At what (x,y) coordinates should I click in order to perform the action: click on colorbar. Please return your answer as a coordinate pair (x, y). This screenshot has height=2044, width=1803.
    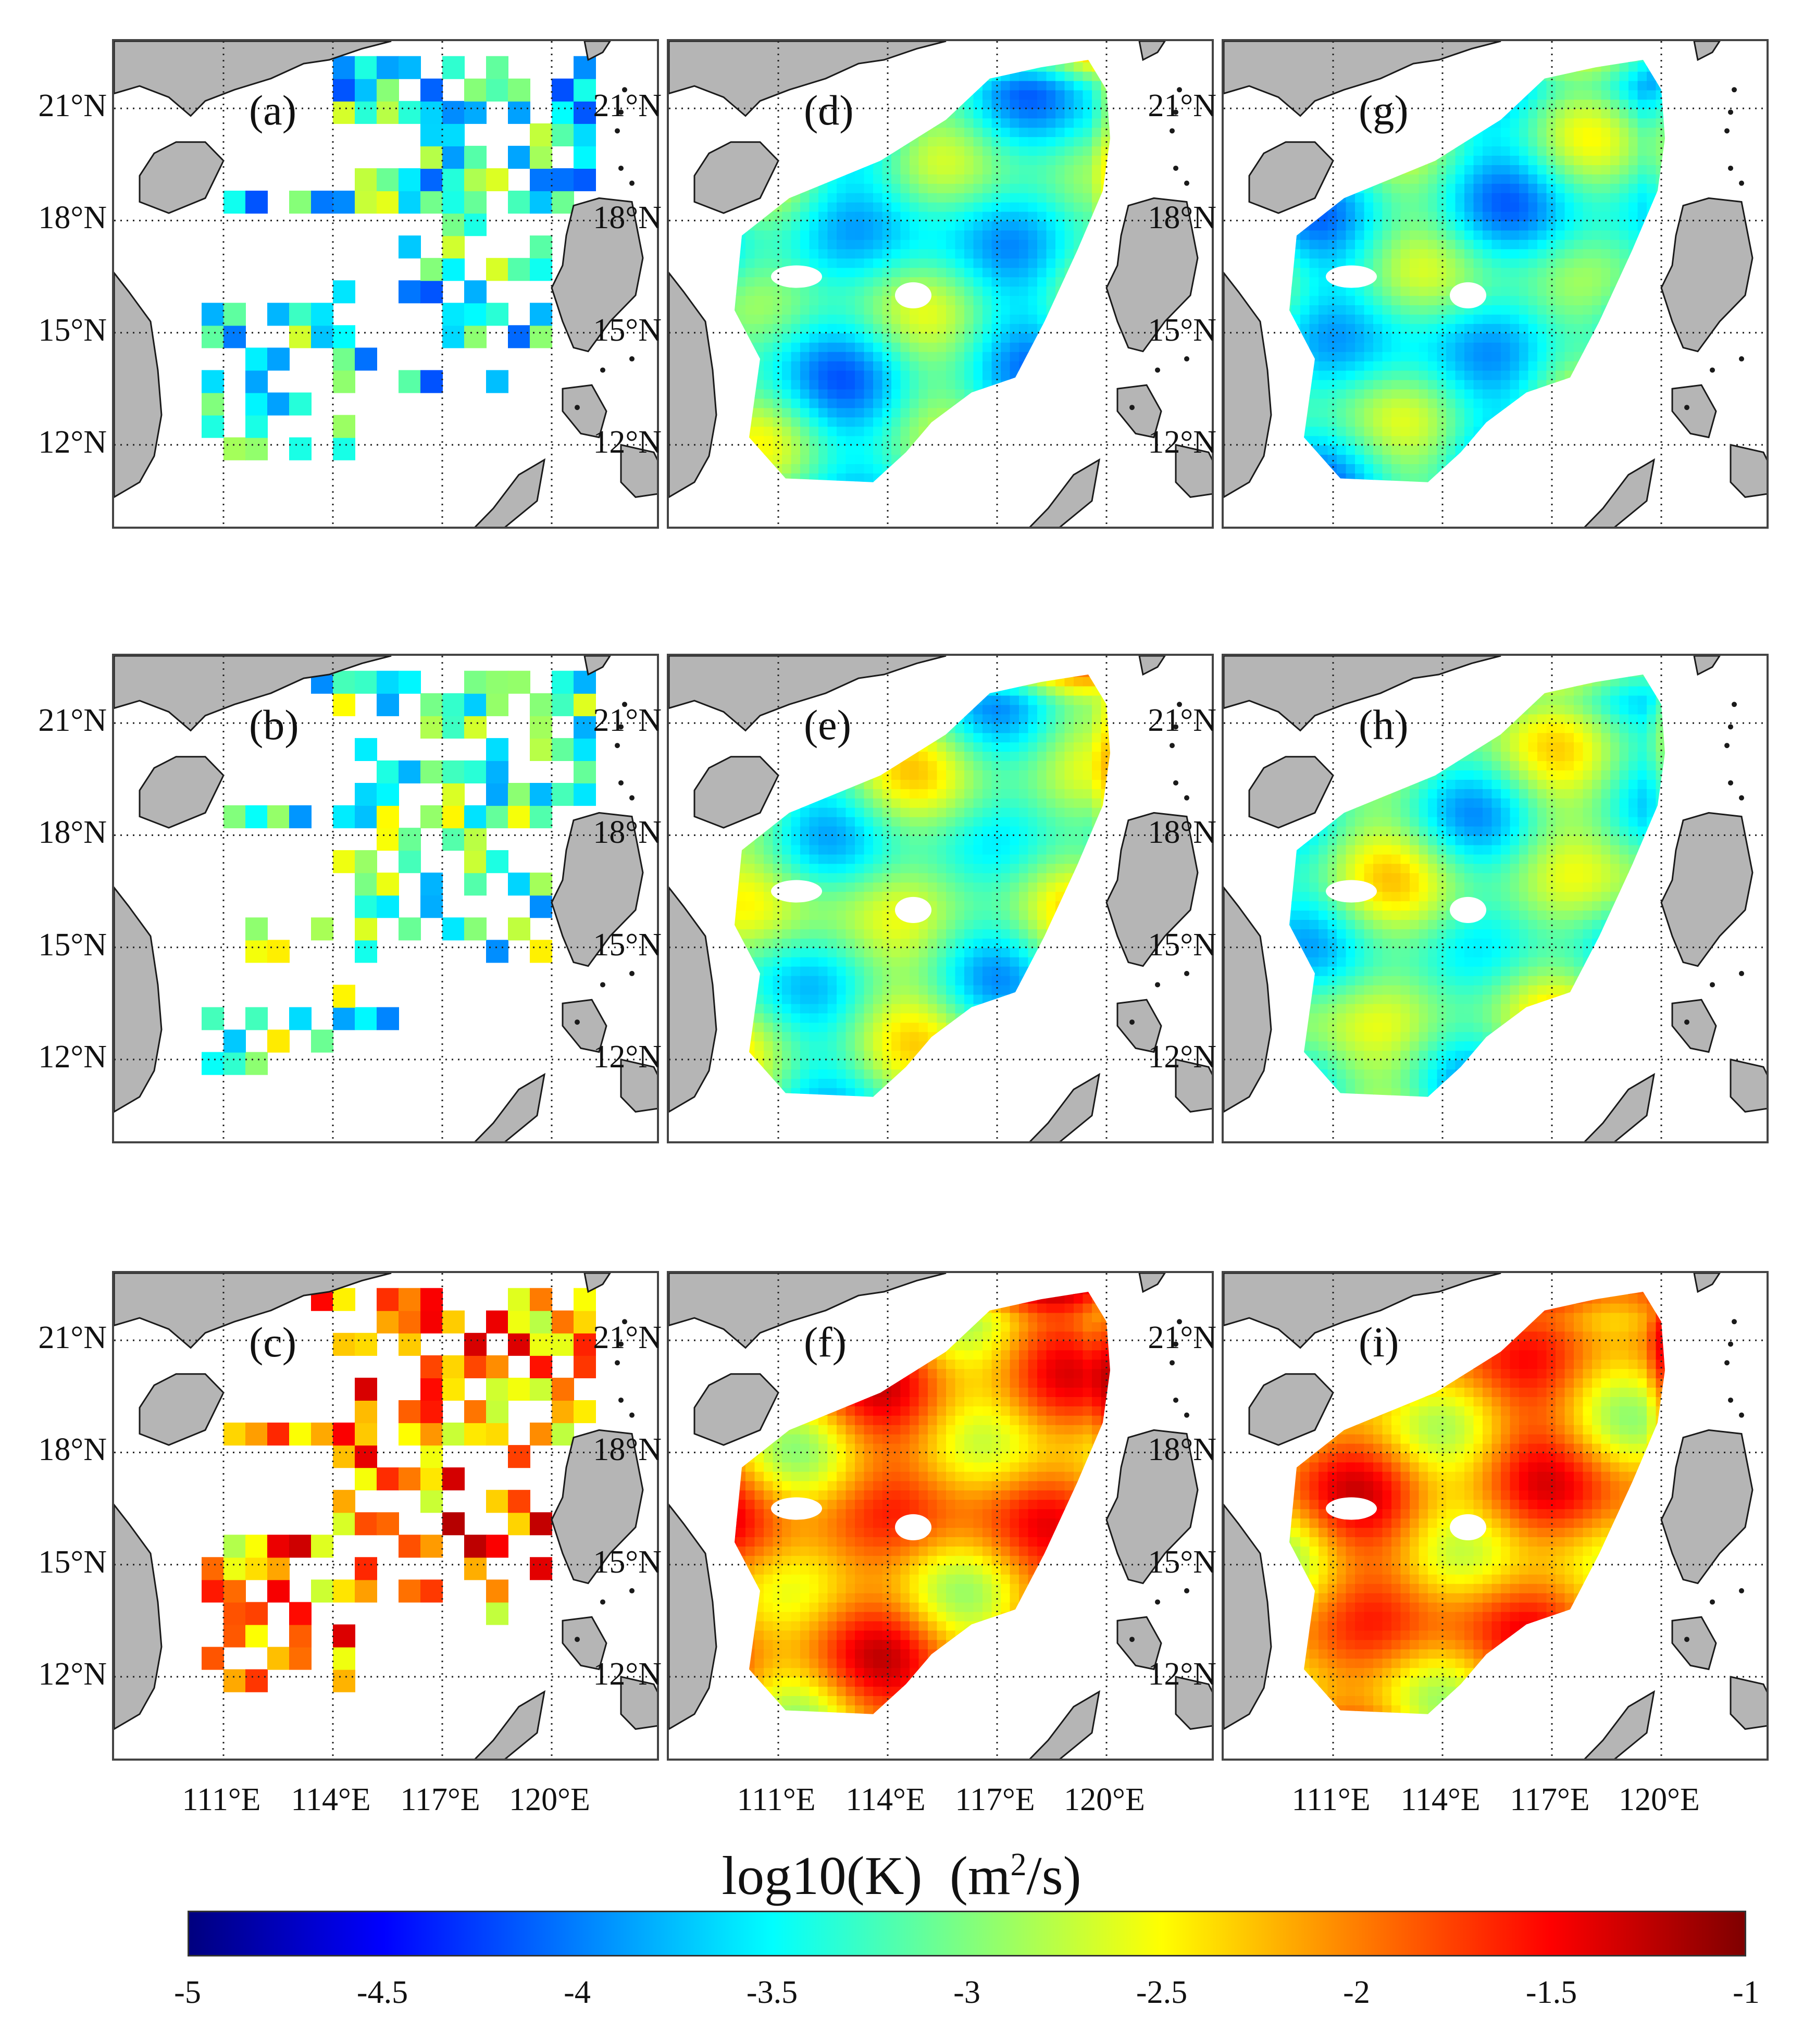
    Looking at the image, I should click on (967, 1933).